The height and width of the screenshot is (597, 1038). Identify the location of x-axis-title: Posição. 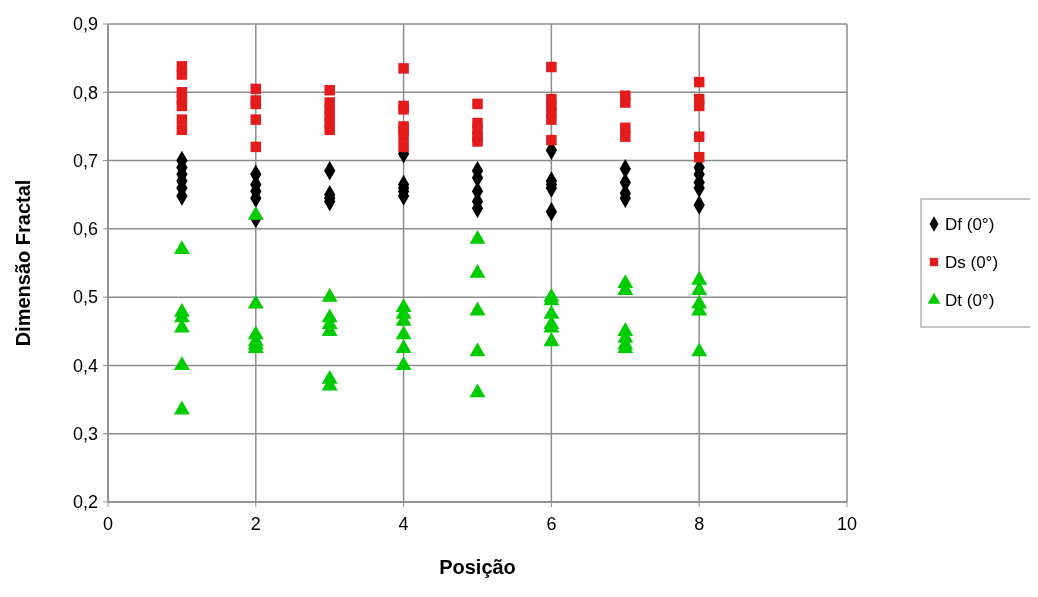
(477, 567).